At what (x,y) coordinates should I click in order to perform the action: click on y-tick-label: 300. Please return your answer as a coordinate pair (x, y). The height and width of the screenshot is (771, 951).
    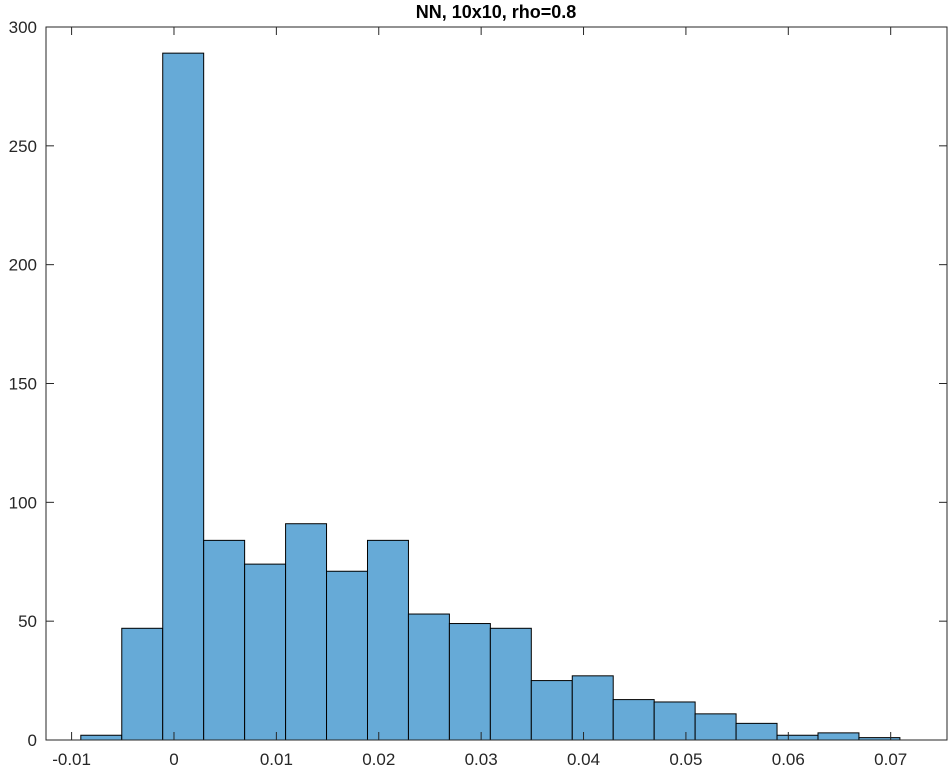
    Looking at the image, I should click on (23, 27).